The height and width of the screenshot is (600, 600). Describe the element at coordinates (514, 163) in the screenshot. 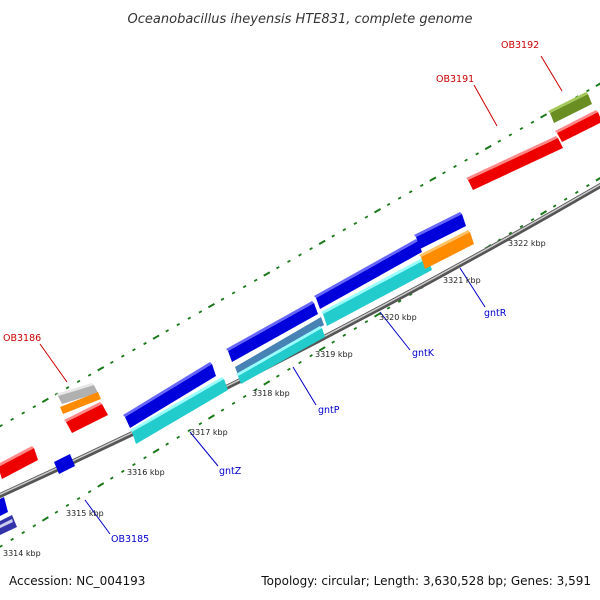

I see `gene-ob3191` at that location.